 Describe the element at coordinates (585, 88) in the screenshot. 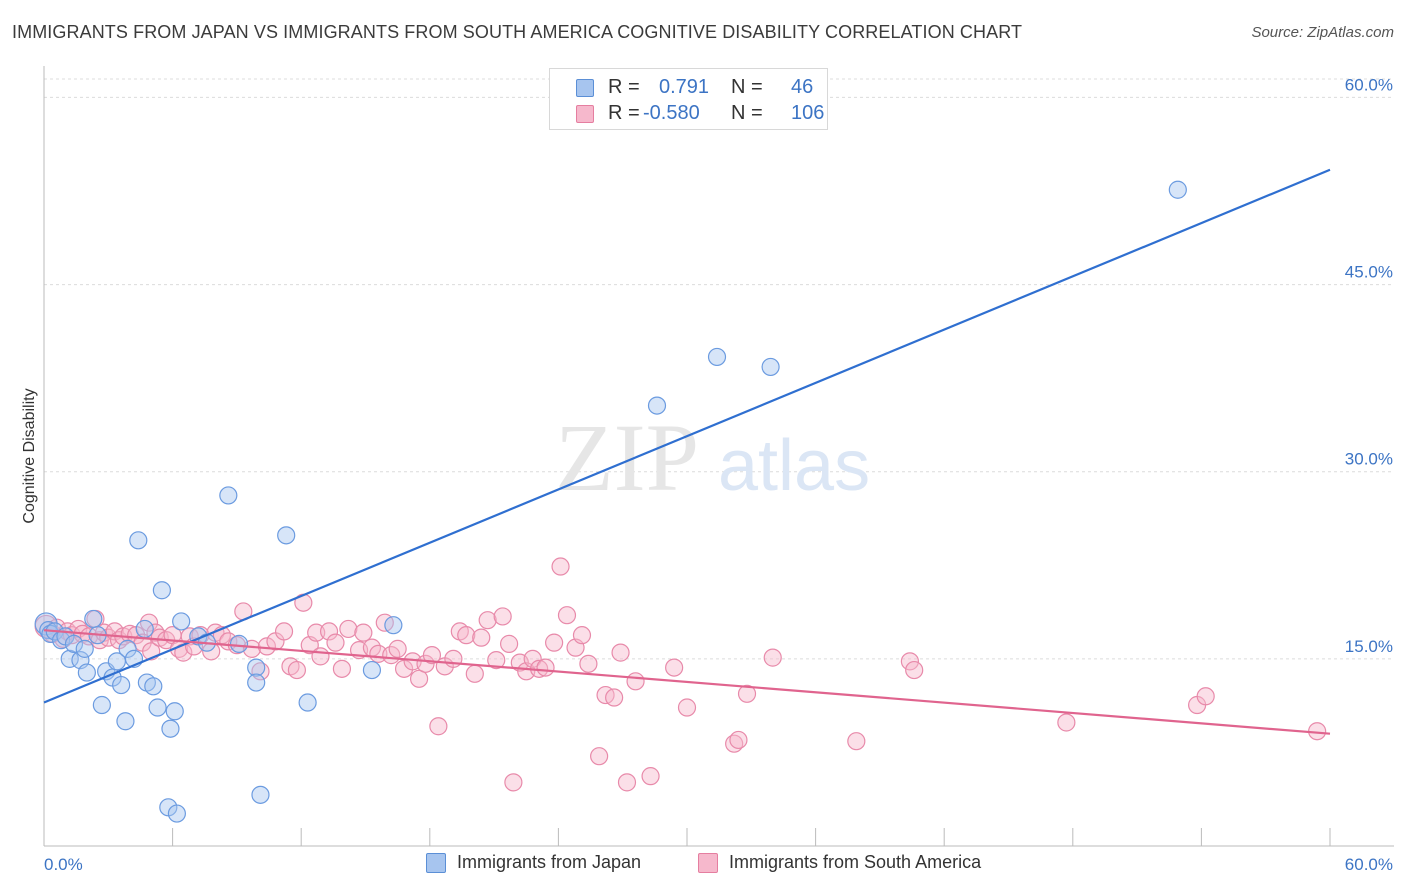

I see `legend-swatch-japan` at that location.